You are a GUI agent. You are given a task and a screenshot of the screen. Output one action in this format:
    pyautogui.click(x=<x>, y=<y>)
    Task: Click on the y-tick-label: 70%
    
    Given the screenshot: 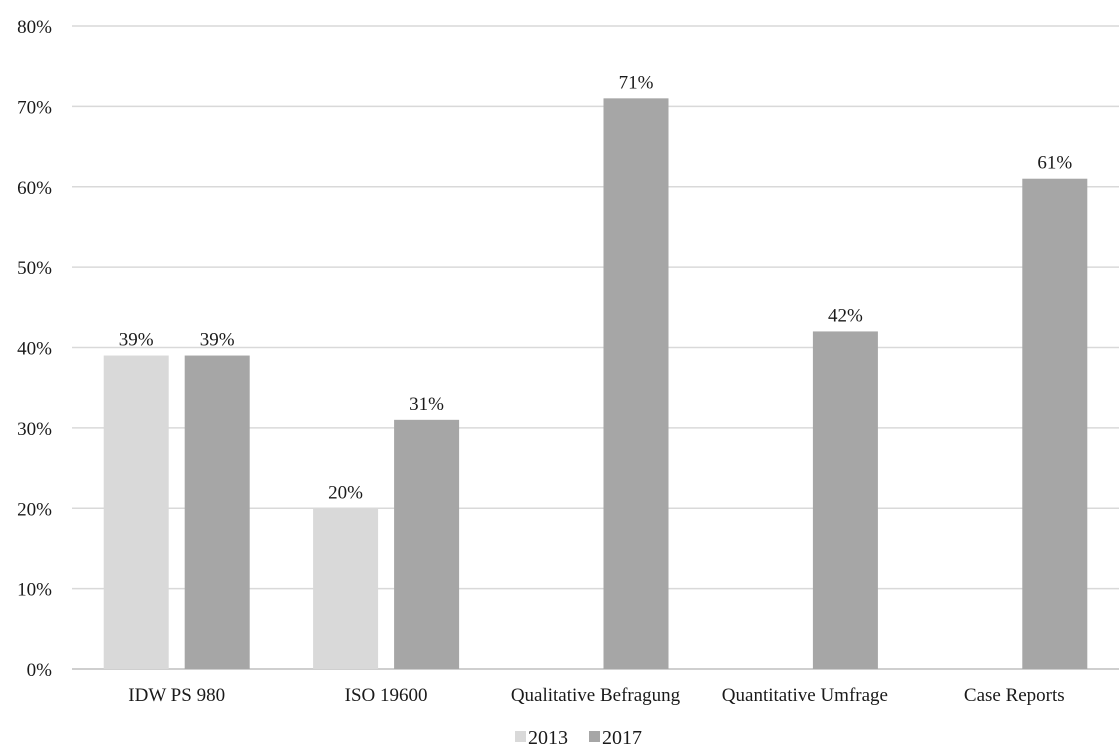 What is the action you would take?
    pyautogui.click(x=34, y=107)
    